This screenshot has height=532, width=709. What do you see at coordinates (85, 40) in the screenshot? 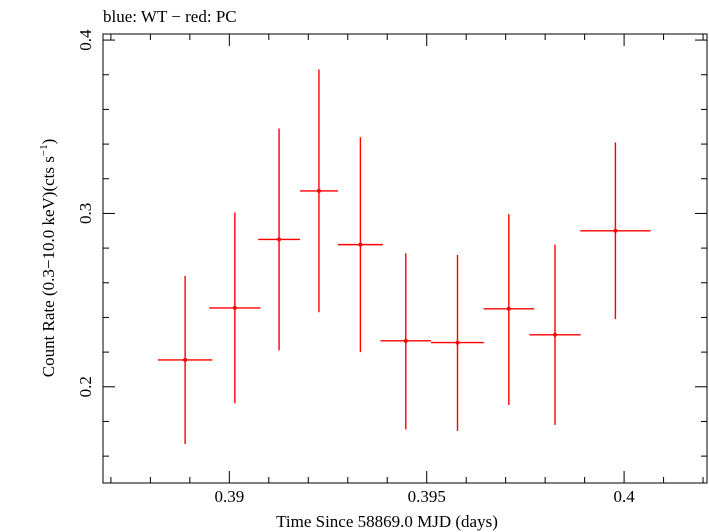
I see `y-tick-label: 0.4` at bounding box center [85, 40].